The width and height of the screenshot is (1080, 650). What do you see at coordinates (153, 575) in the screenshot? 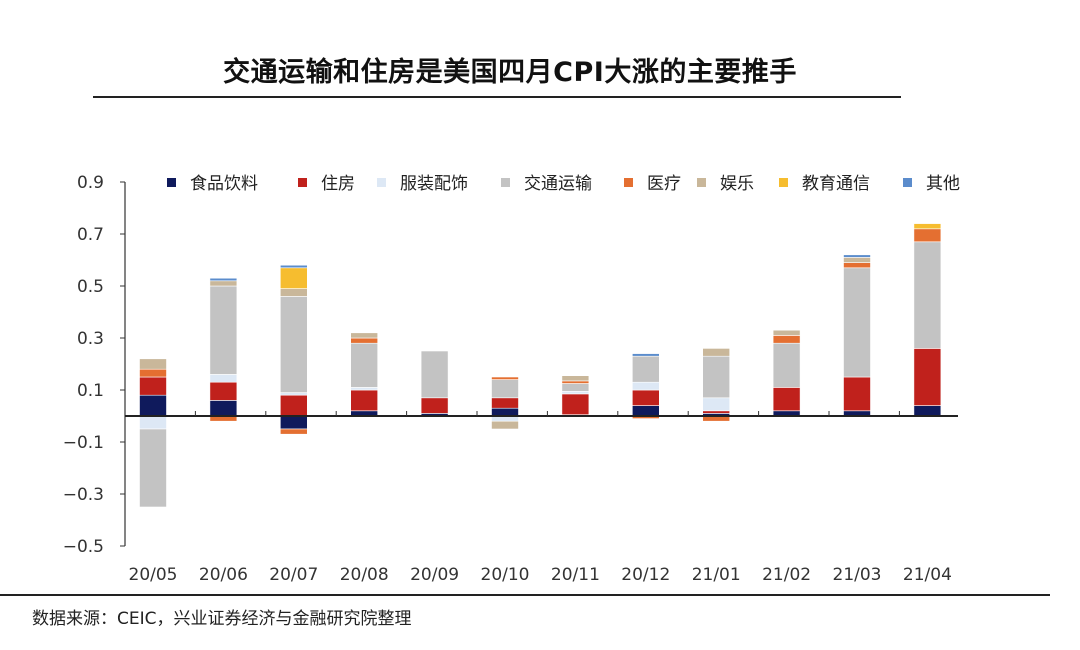
I see `x-tick-label: 20/05` at bounding box center [153, 575].